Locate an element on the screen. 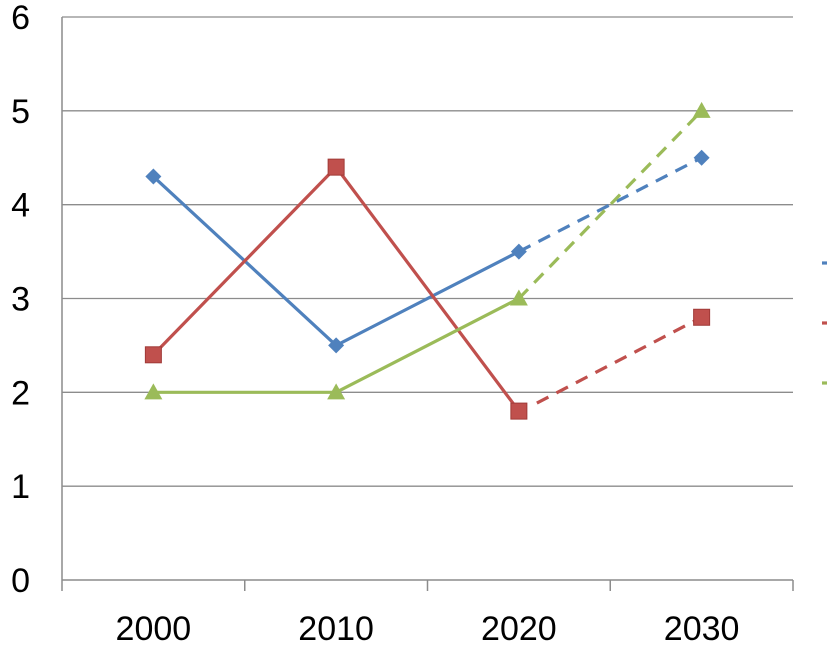 Image resolution: width=827 pixels, height=646 pixels. series-2-point-2010 is located at coordinates (336, 391).